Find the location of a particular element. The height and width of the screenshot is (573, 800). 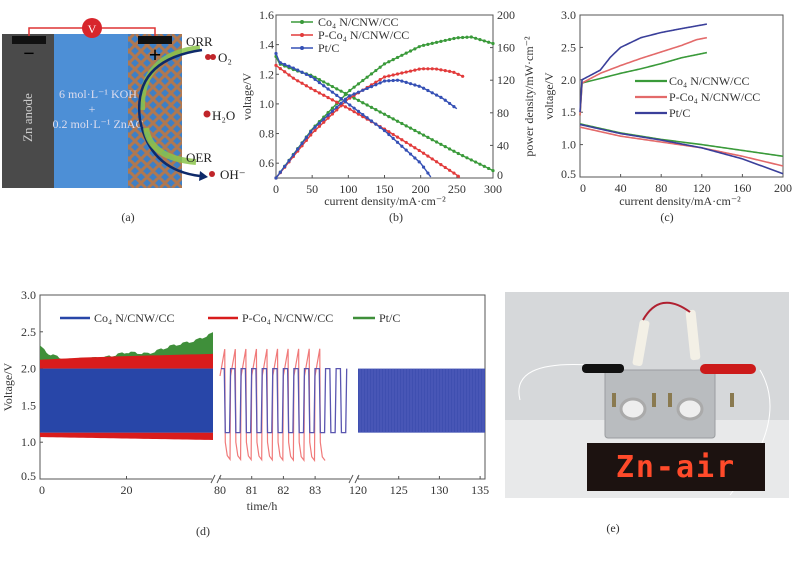

h2o-molecule-icon is located at coordinates (207, 114).